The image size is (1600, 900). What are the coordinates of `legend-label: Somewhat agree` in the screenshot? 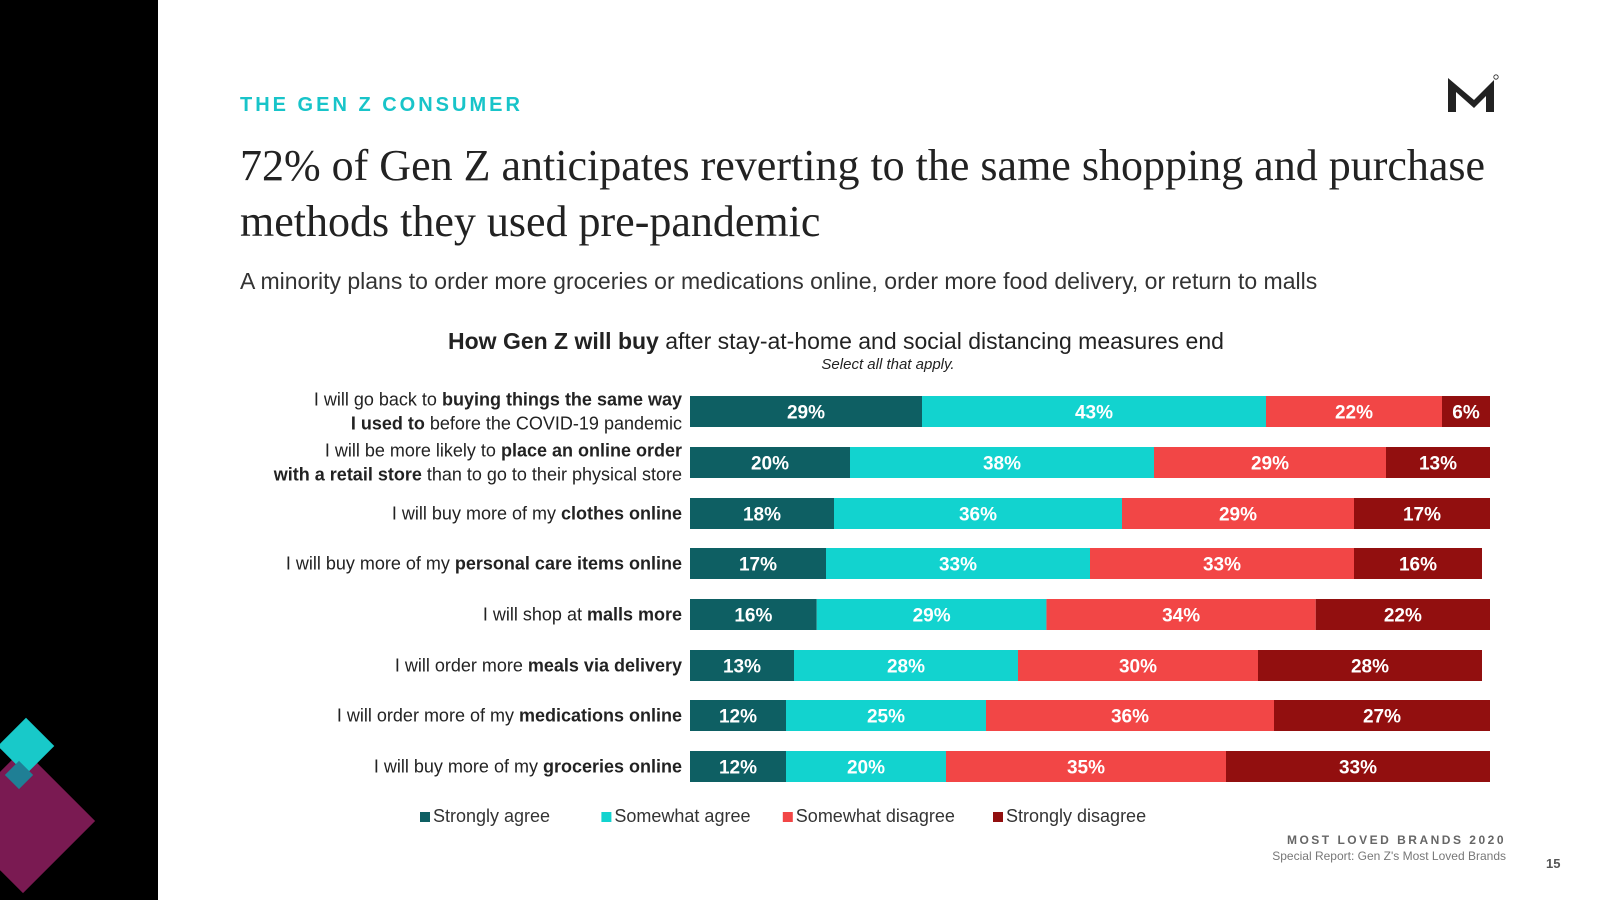 It's located at (682, 816).